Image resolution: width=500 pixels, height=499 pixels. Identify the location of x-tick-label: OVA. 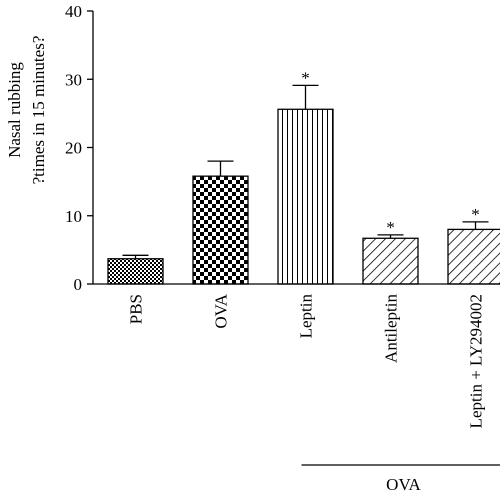
(221, 310).